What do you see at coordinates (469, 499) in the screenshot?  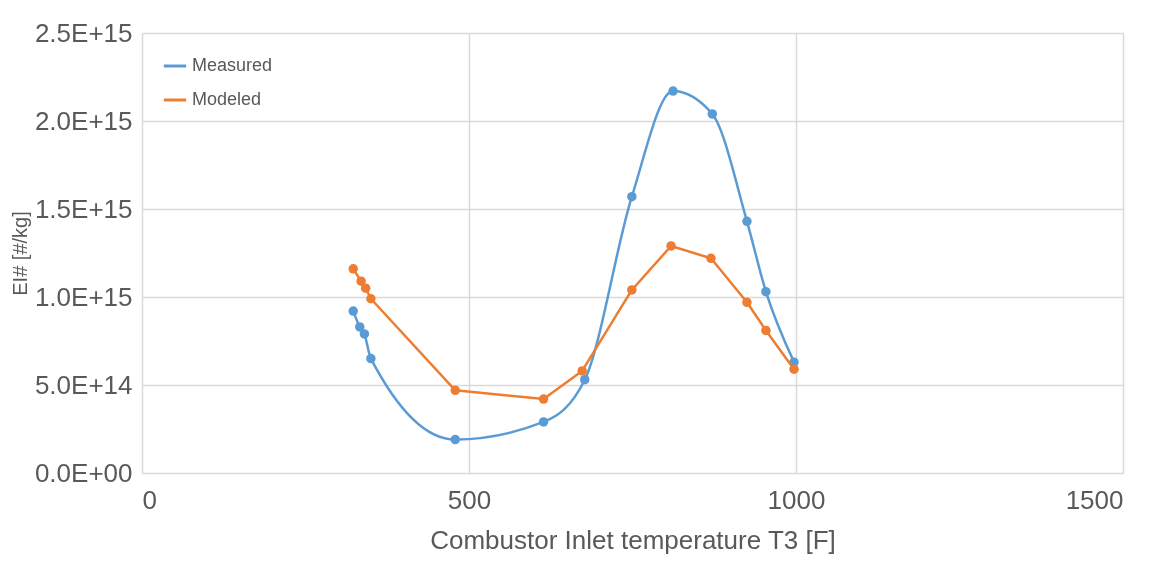 I see `x-tick-label: 500` at bounding box center [469, 499].